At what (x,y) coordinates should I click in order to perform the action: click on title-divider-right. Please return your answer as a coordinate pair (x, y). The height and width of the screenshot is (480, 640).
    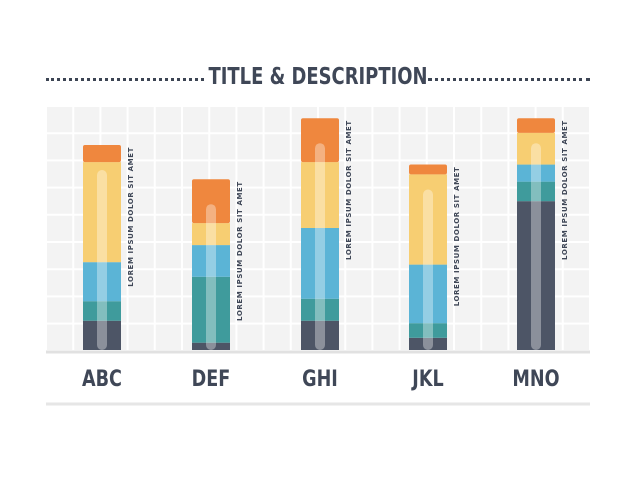
    Looking at the image, I should click on (509, 79).